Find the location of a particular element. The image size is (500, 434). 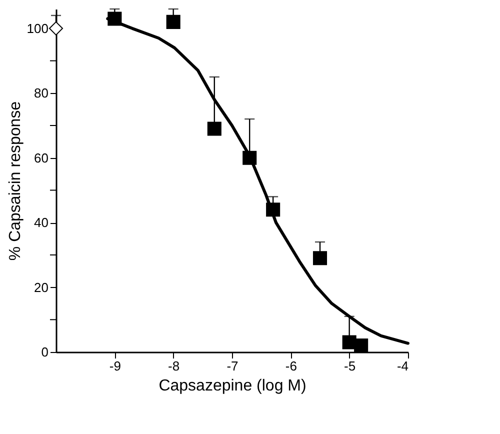

x-tick-label: -8 is located at coordinates (174, 366).